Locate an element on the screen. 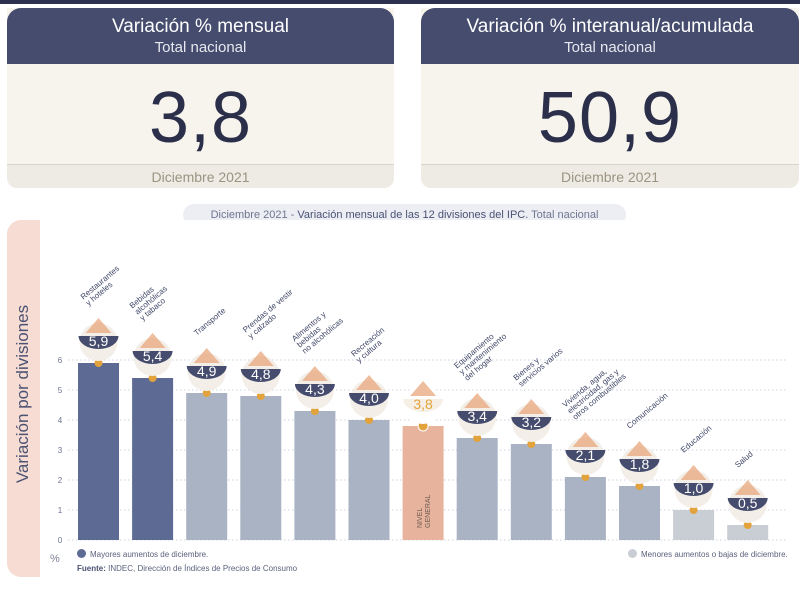  category-label-line: Salud is located at coordinates (743, 459).